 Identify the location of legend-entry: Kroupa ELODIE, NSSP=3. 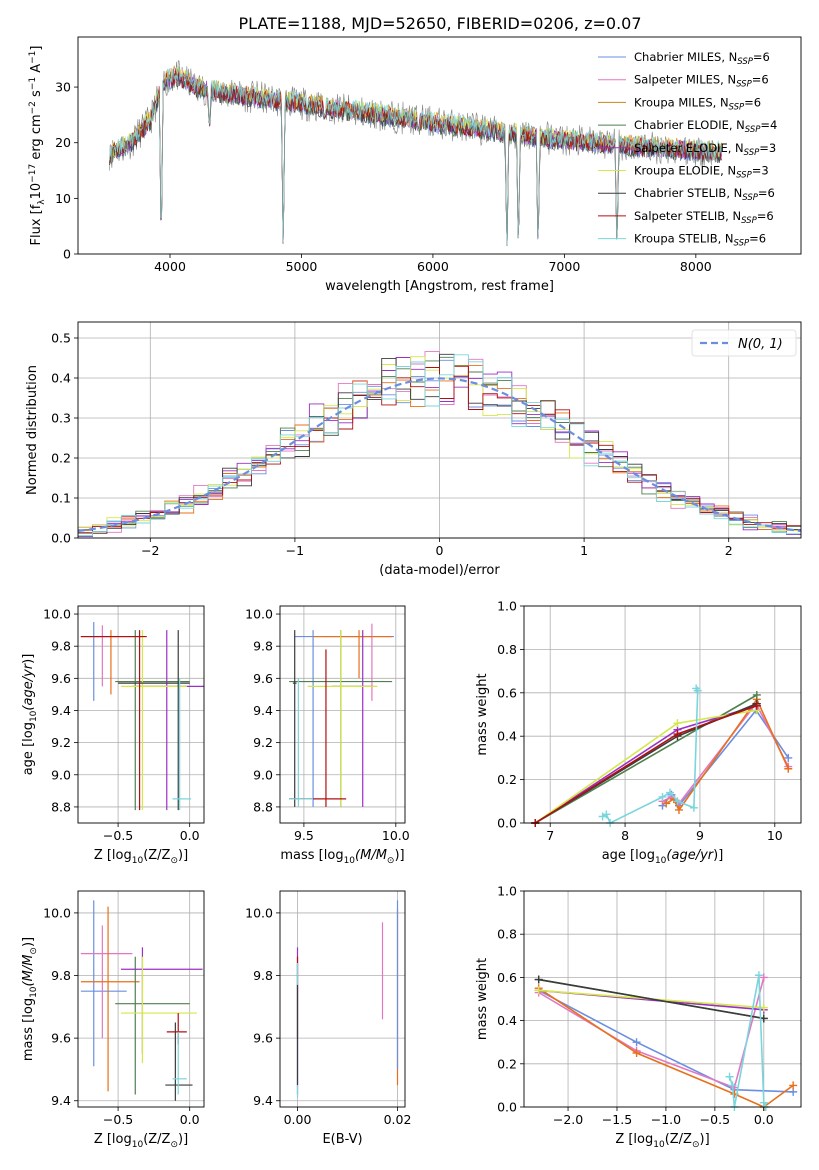
(701, 172).